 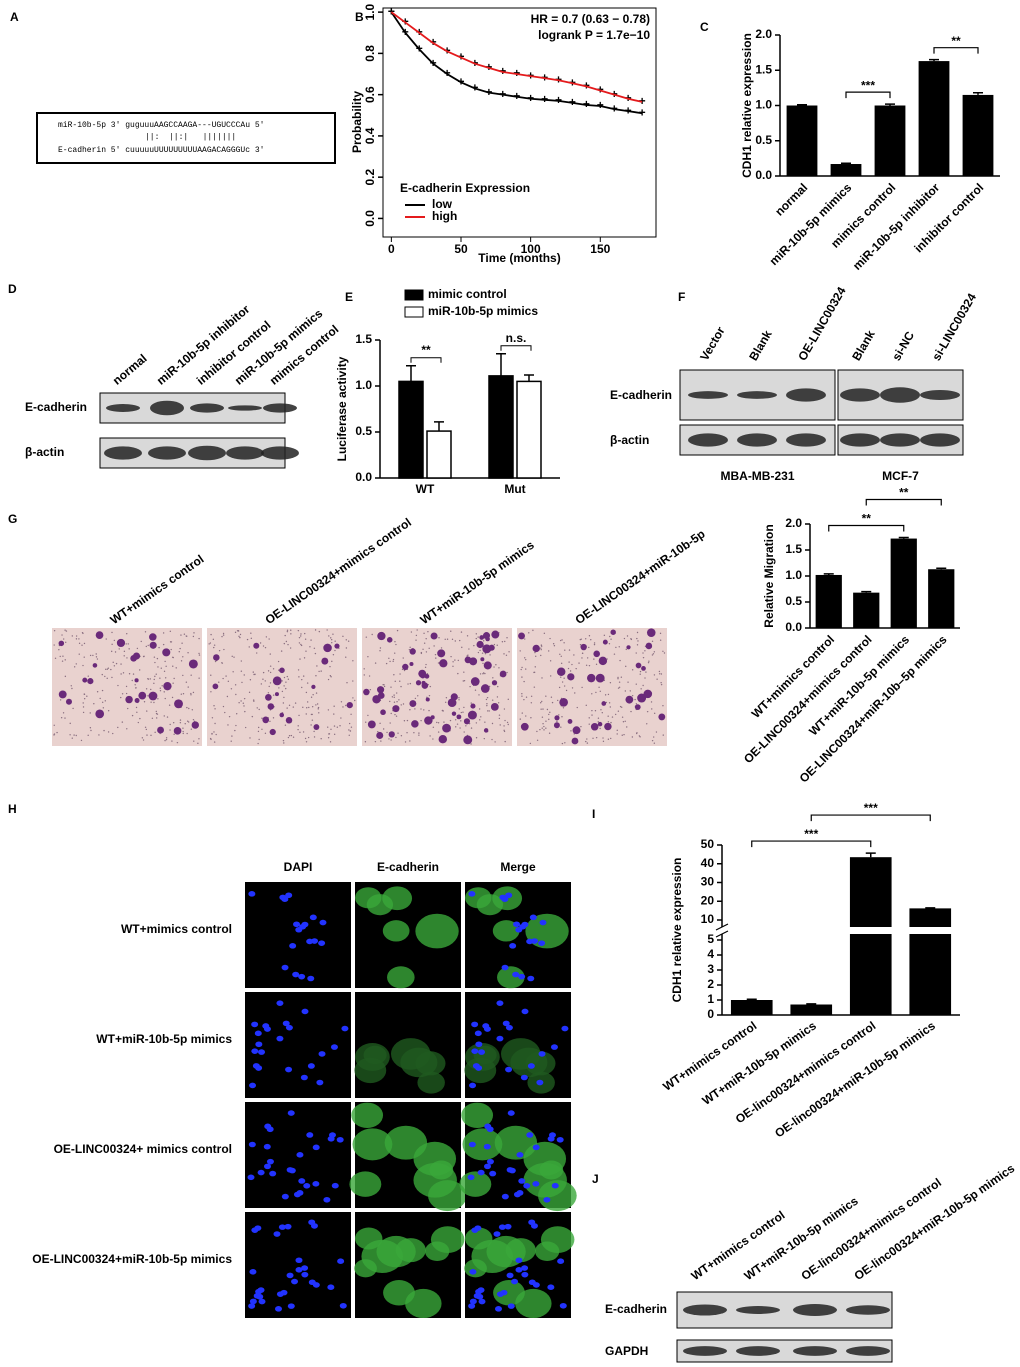 I want to click on annotation: HR = 0.7 (0.63 − 0.78), so click(x=590, y=19).